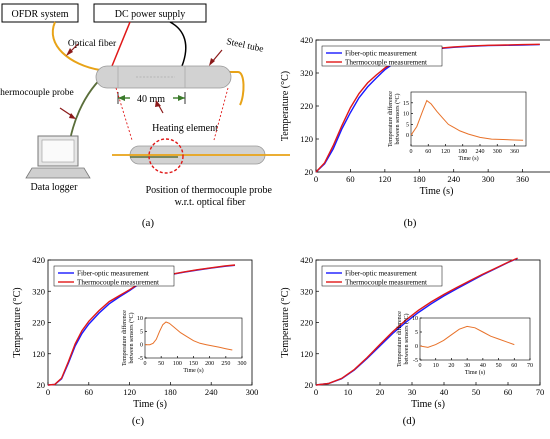  I want to click on y-tick-label: 220, so click(38, 323).